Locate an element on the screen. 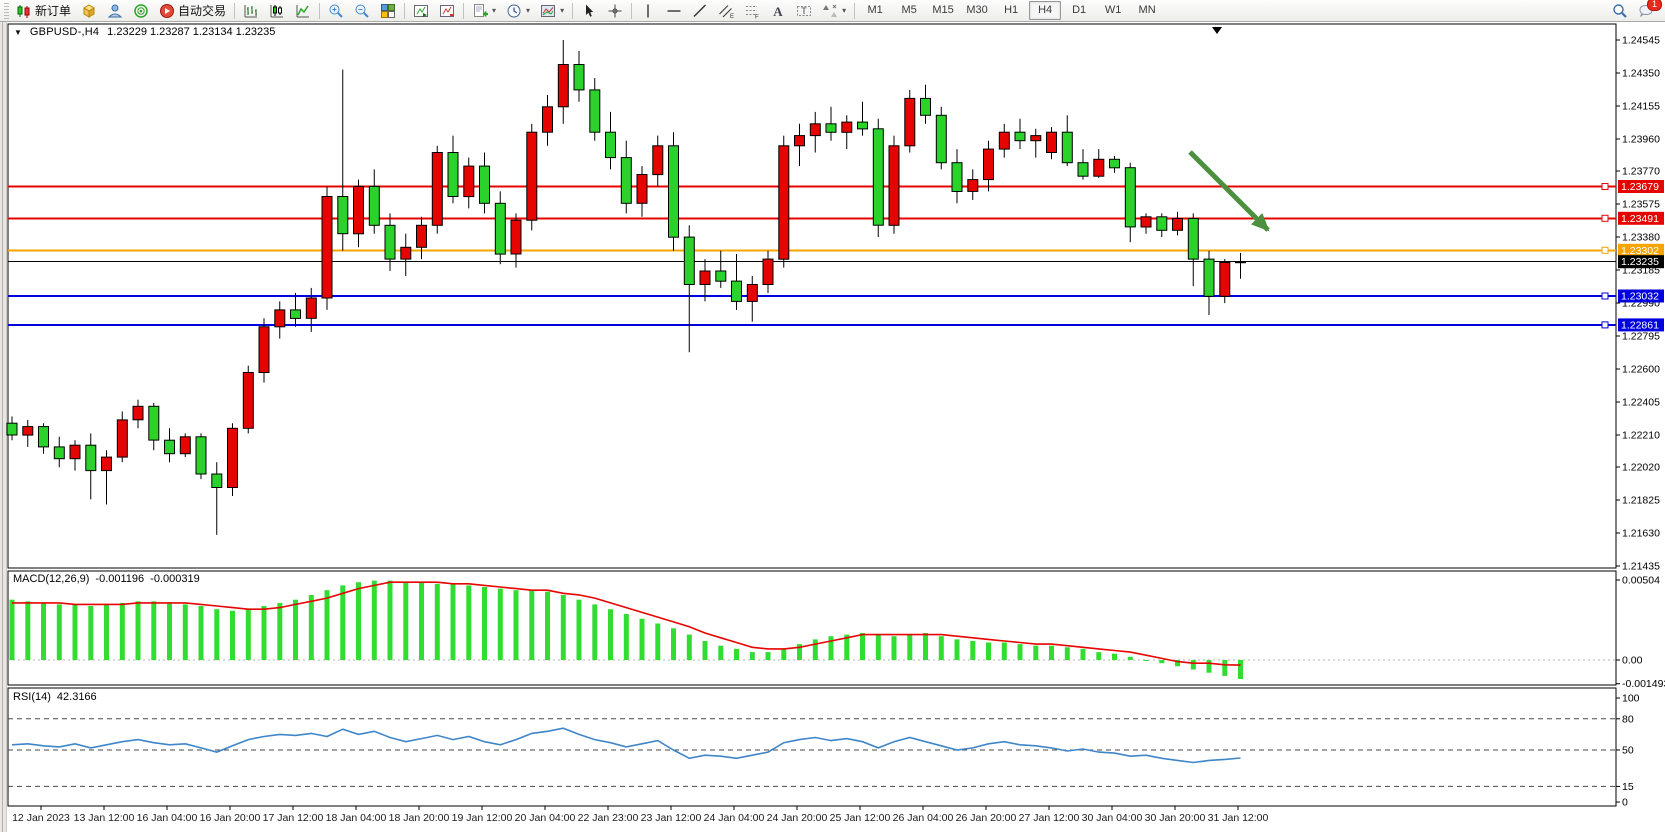 The image size is (1665, 832). signal-button is located at coordinates (141, 11).